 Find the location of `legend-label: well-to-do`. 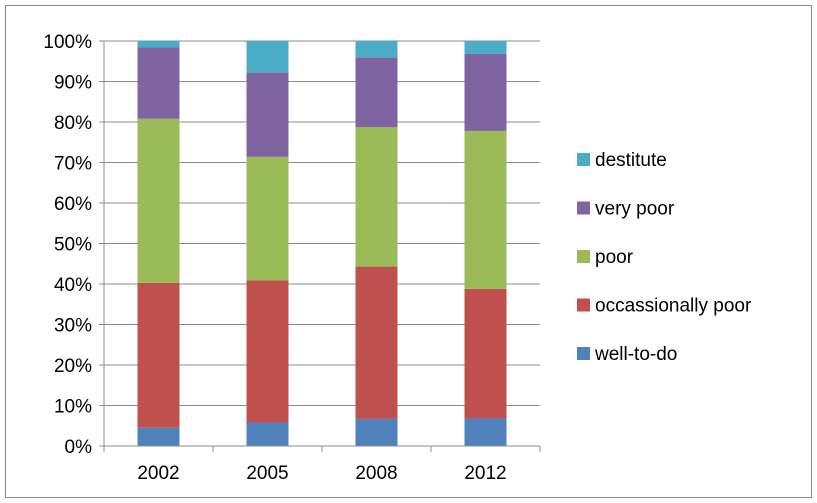

legend-label: well-to-do is located at coordinates (635, 354).